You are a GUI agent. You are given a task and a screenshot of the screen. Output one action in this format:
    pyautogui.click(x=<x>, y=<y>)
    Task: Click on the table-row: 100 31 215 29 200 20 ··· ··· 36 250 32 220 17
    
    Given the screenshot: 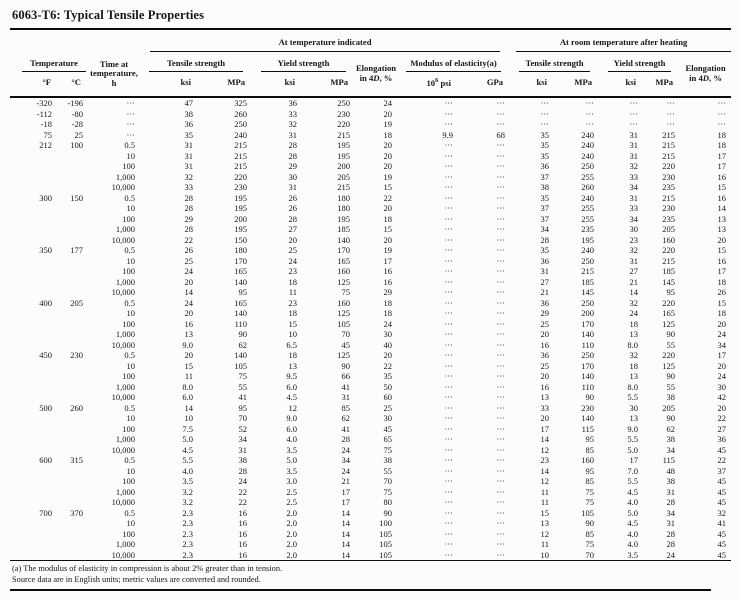 What is the action you would take?
    pyautogui.click(x=370, y=166)
    